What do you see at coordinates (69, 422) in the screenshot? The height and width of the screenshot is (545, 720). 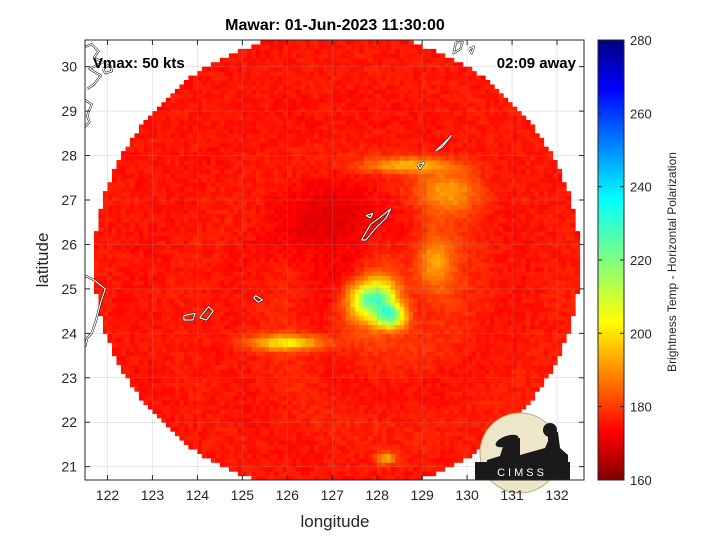 I see `y-tick-label: 22` at bounding box center [69, 422].